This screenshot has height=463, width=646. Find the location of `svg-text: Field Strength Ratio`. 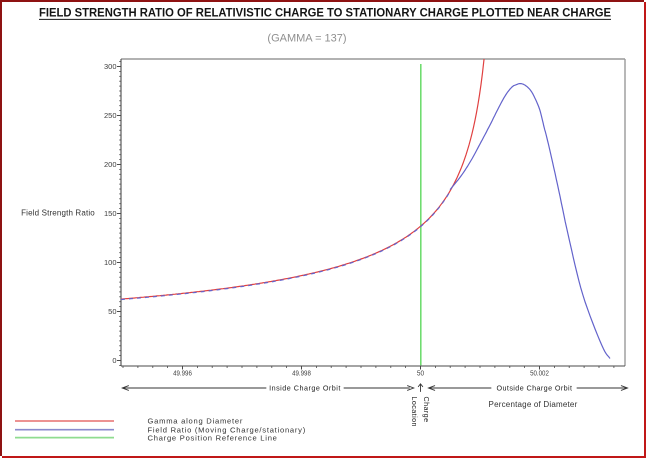

svg-text: Field Strength Ratio is located at coordinates (58, 213).